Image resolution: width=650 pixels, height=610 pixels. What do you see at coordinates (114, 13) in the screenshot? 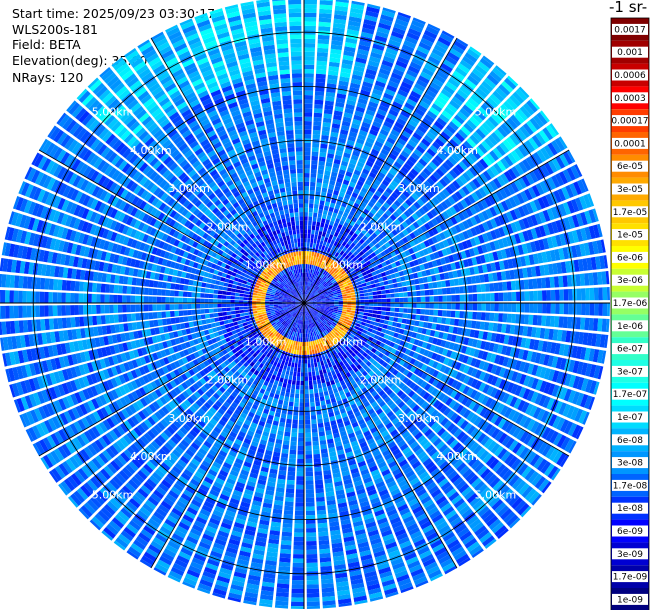
I see `start-time-label: Start time: 2025/09/23 03:30:17` at bounding box center [114, 13].